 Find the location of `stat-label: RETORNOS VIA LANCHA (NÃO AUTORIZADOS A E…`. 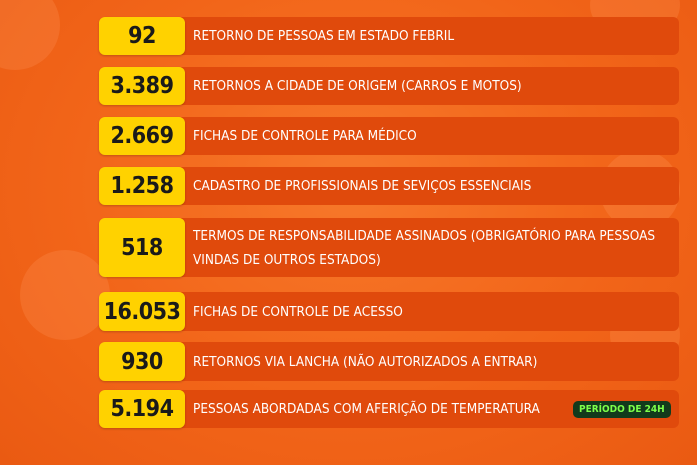

stat-label: RETORNOS VIA LANCHA (NÃO AUTORIZADOS A E… is located at coordinates (430, 361).